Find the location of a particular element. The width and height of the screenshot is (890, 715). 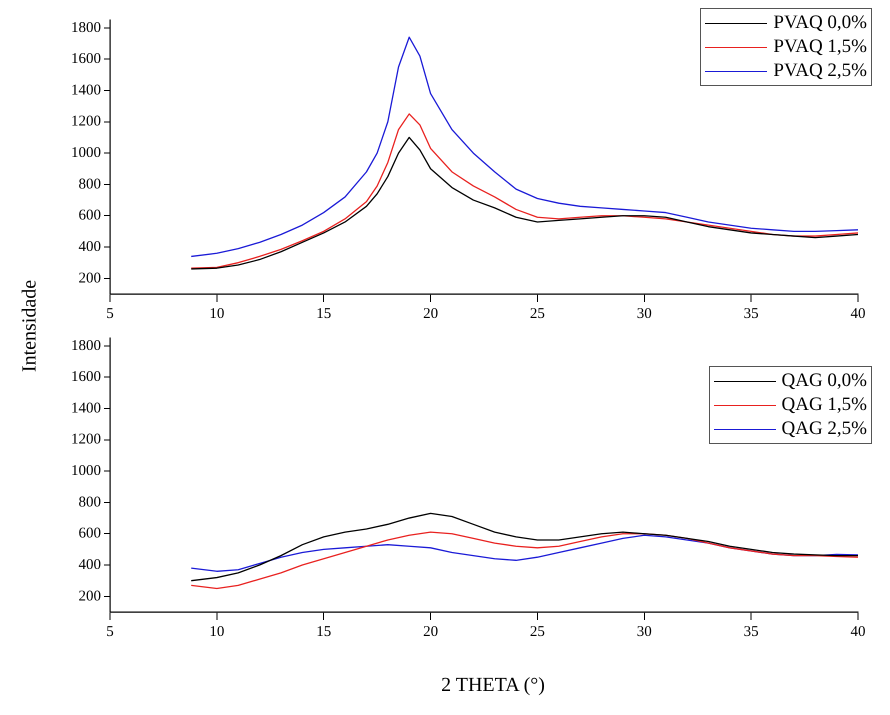

legend-label: PVAQ 2,5% is located at coordinates (820, 71).